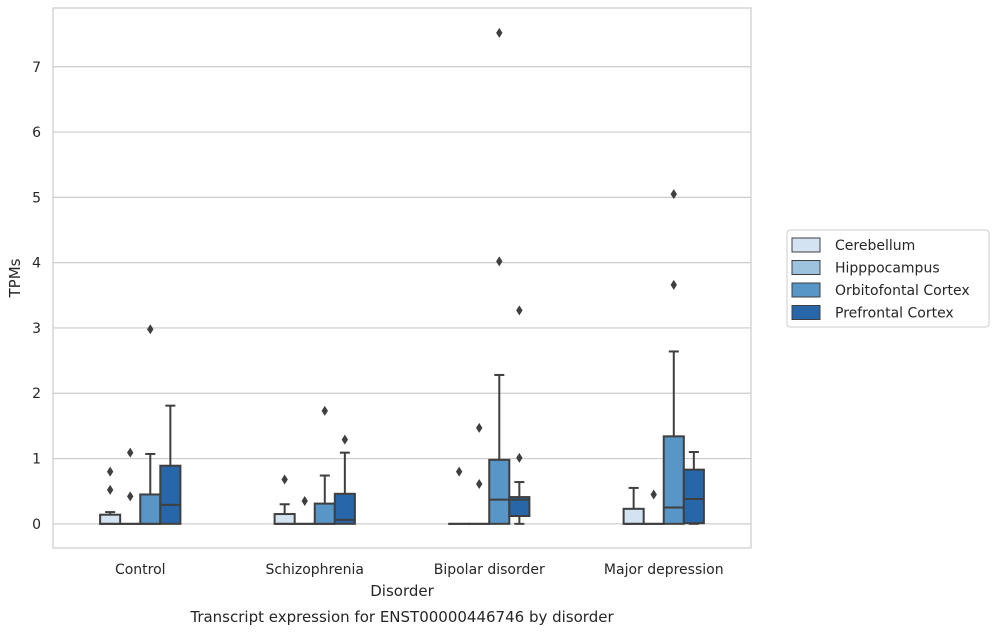 This screenshot has height=634, width=999. I want to click on x-tick-label: Schizophrenia, so click(315, 570).